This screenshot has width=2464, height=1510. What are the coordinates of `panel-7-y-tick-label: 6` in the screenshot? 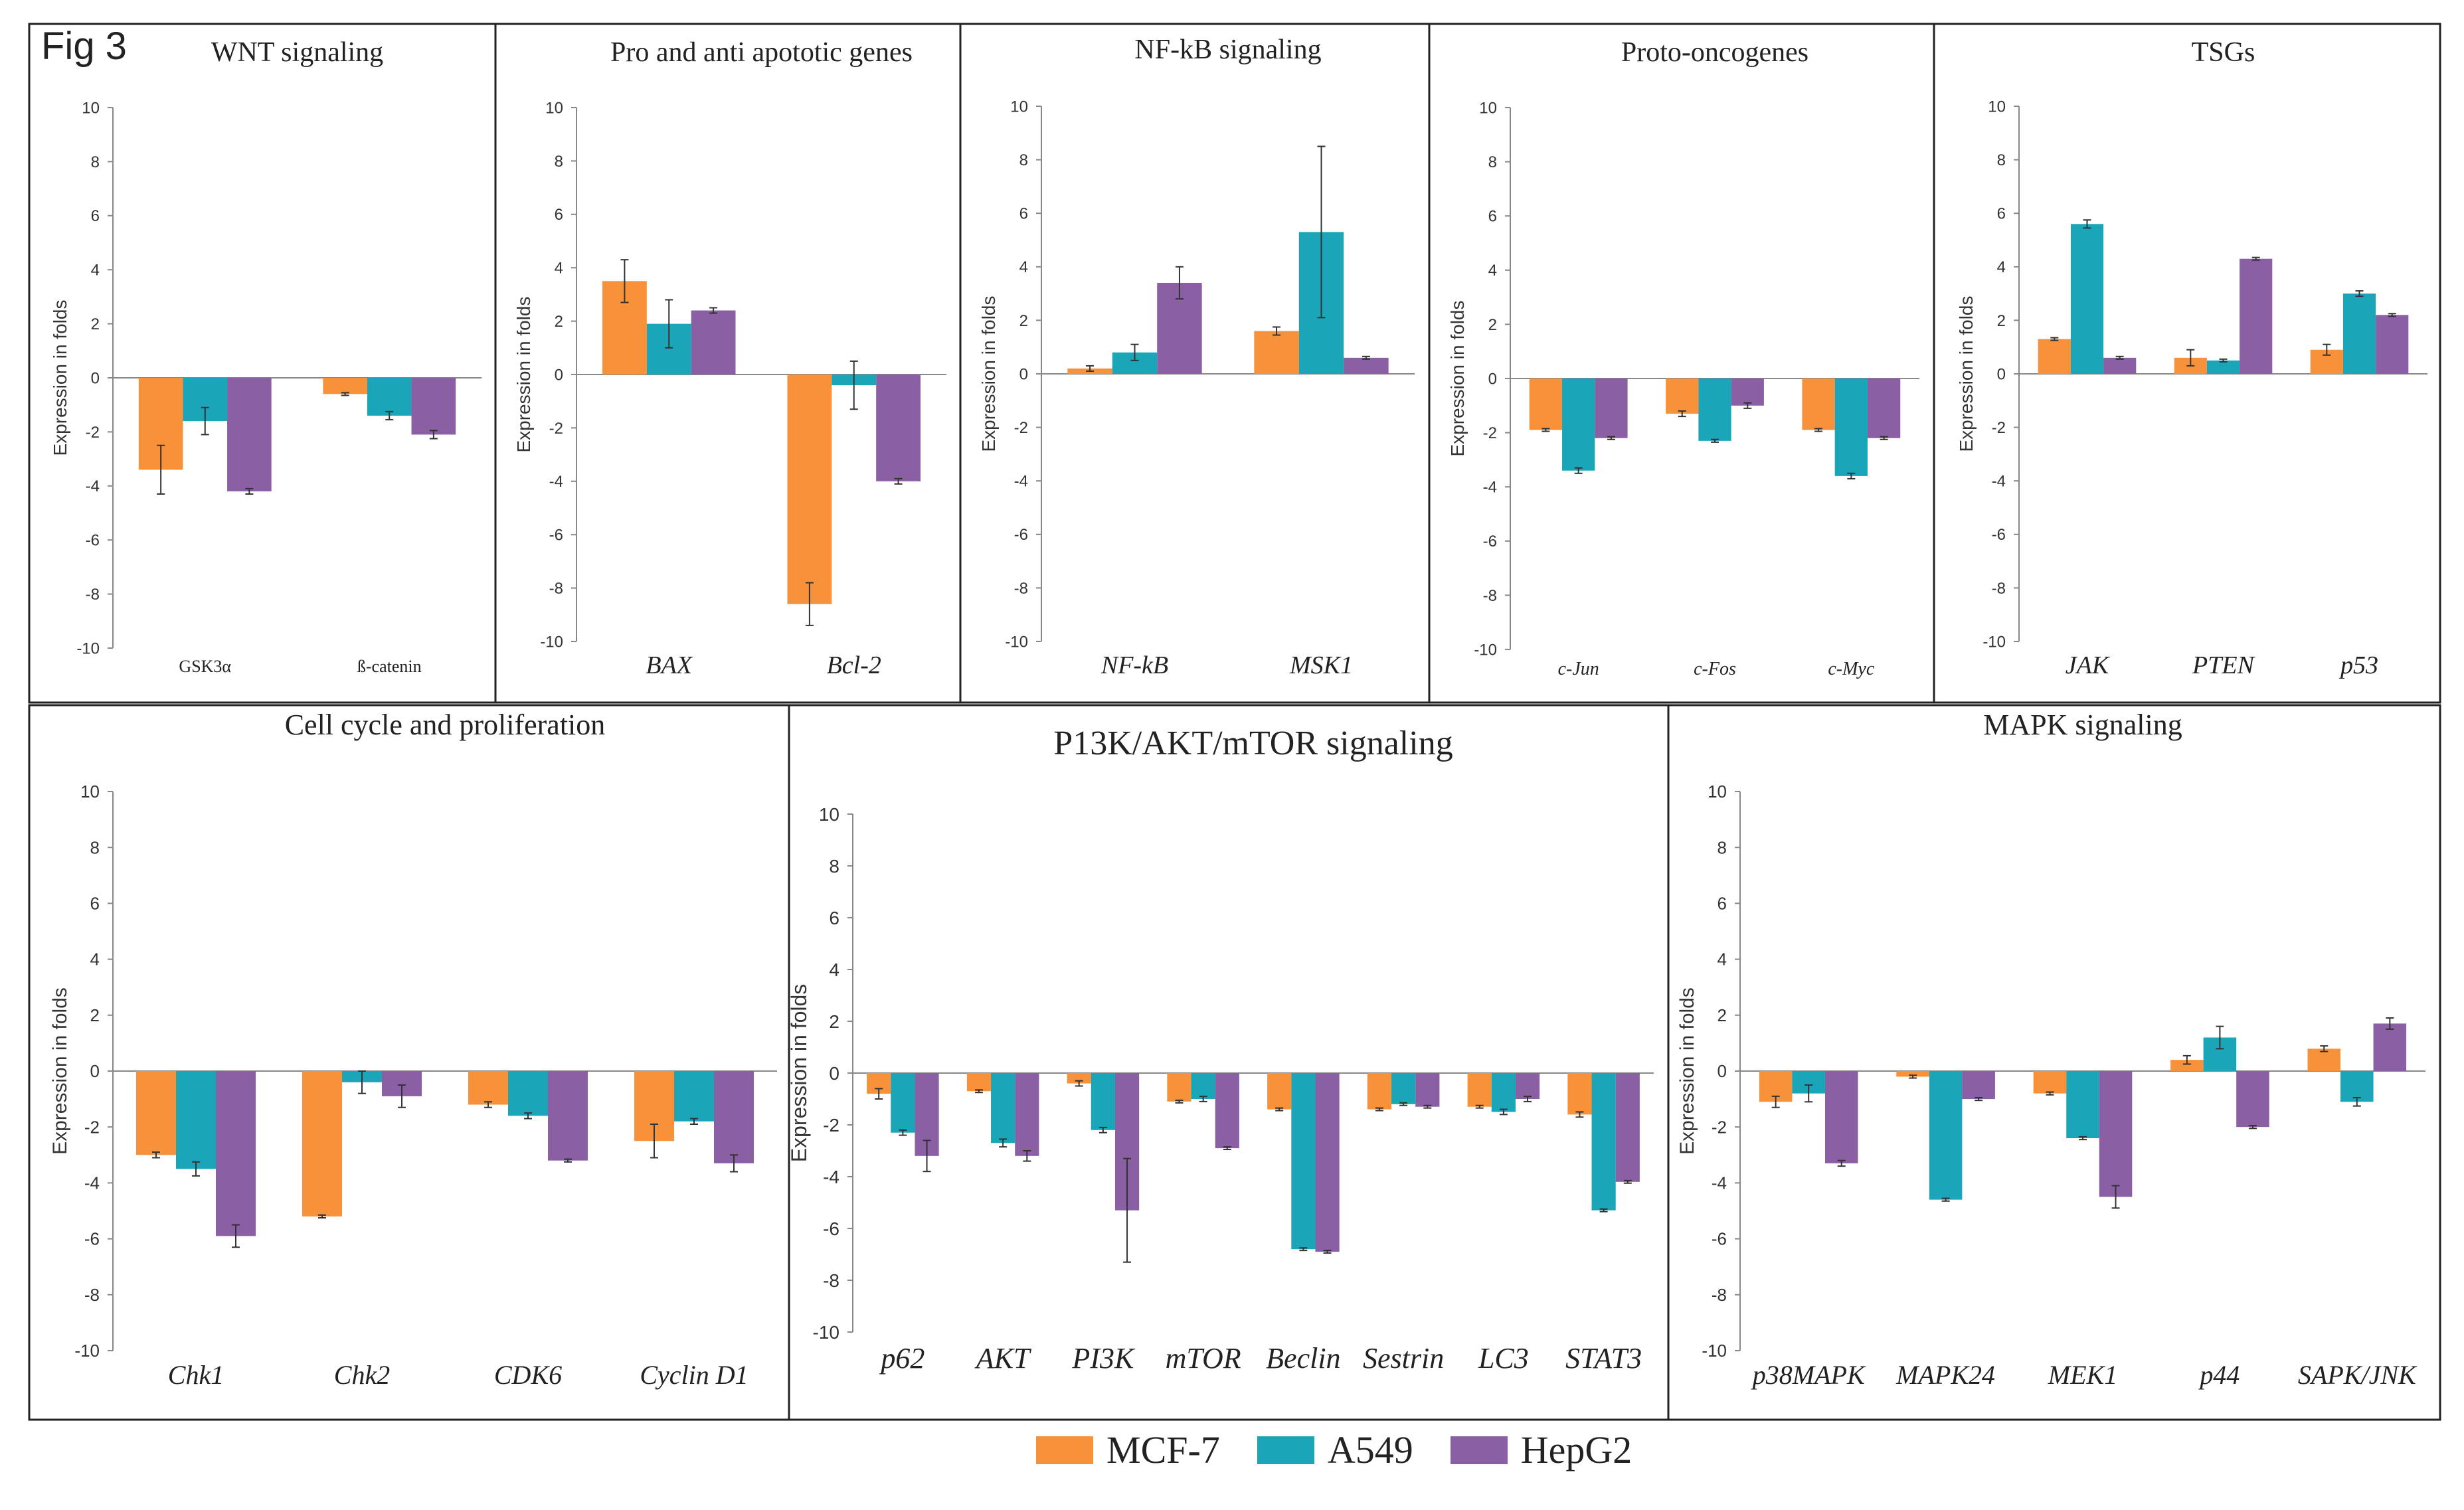 It's located at (834, 918).